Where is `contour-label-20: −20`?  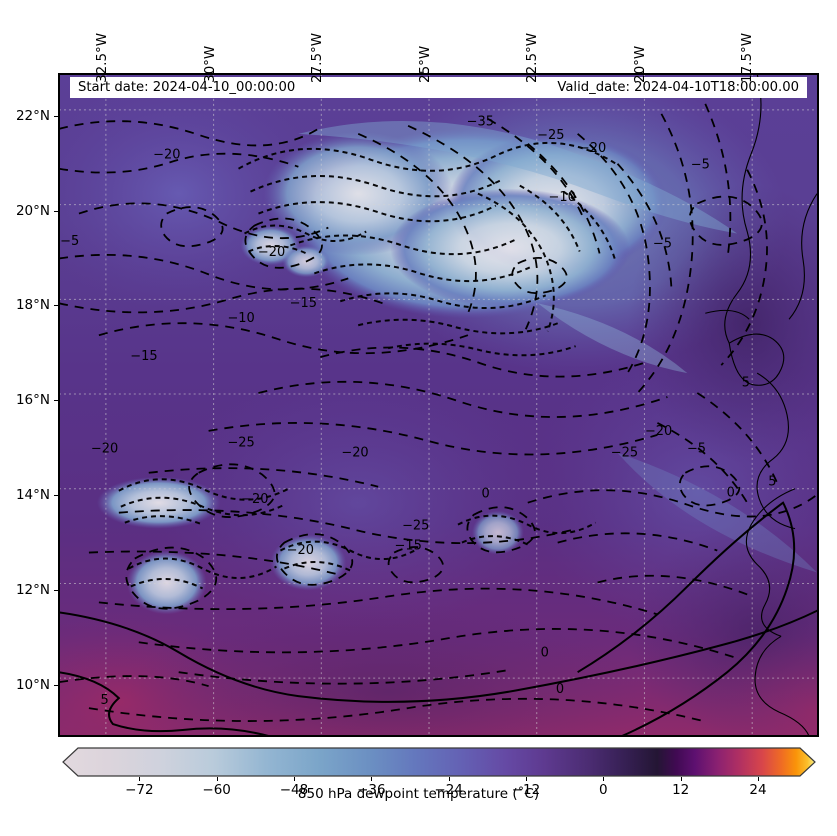 contour-label-20: −20 is located at coordinates (658, 431).